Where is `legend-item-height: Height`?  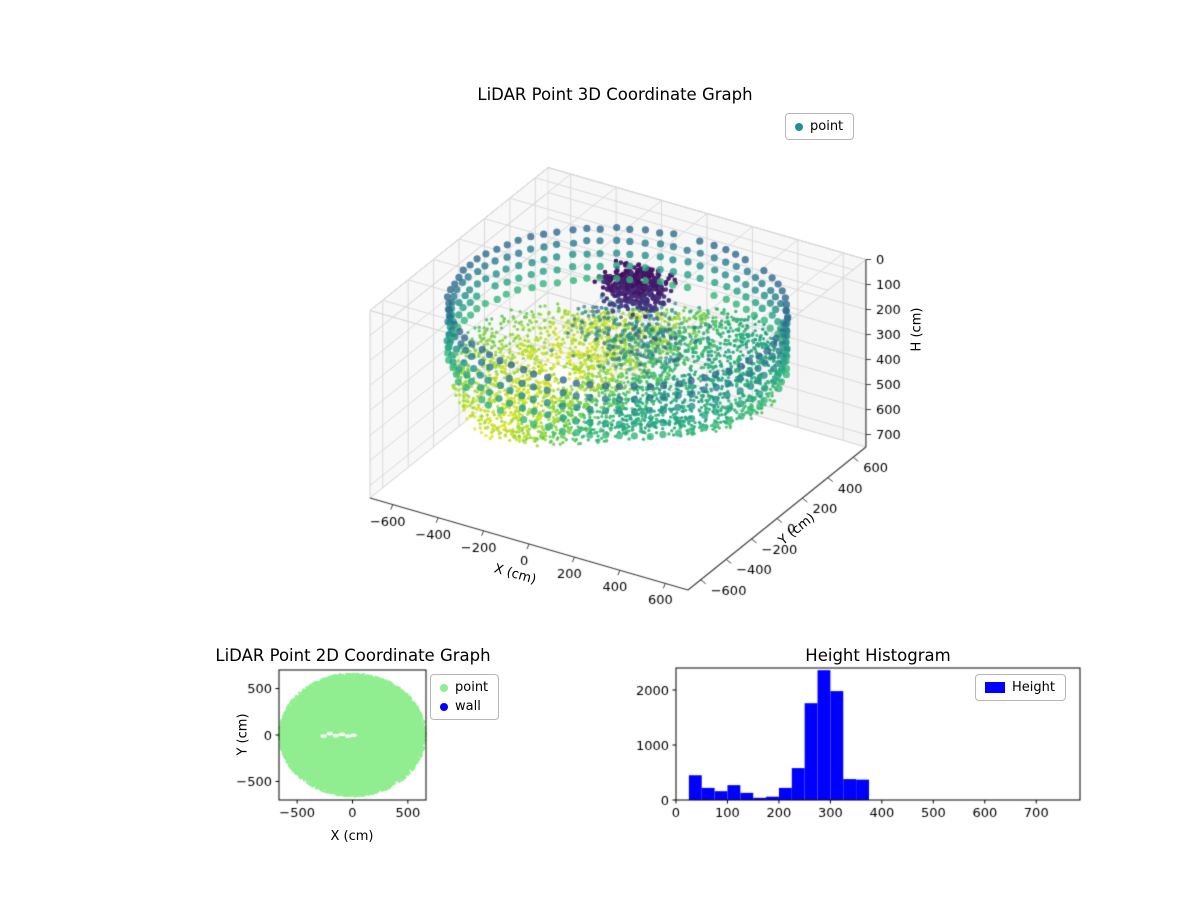
legend-item-height: Height is located at coordinates (1020, 687).